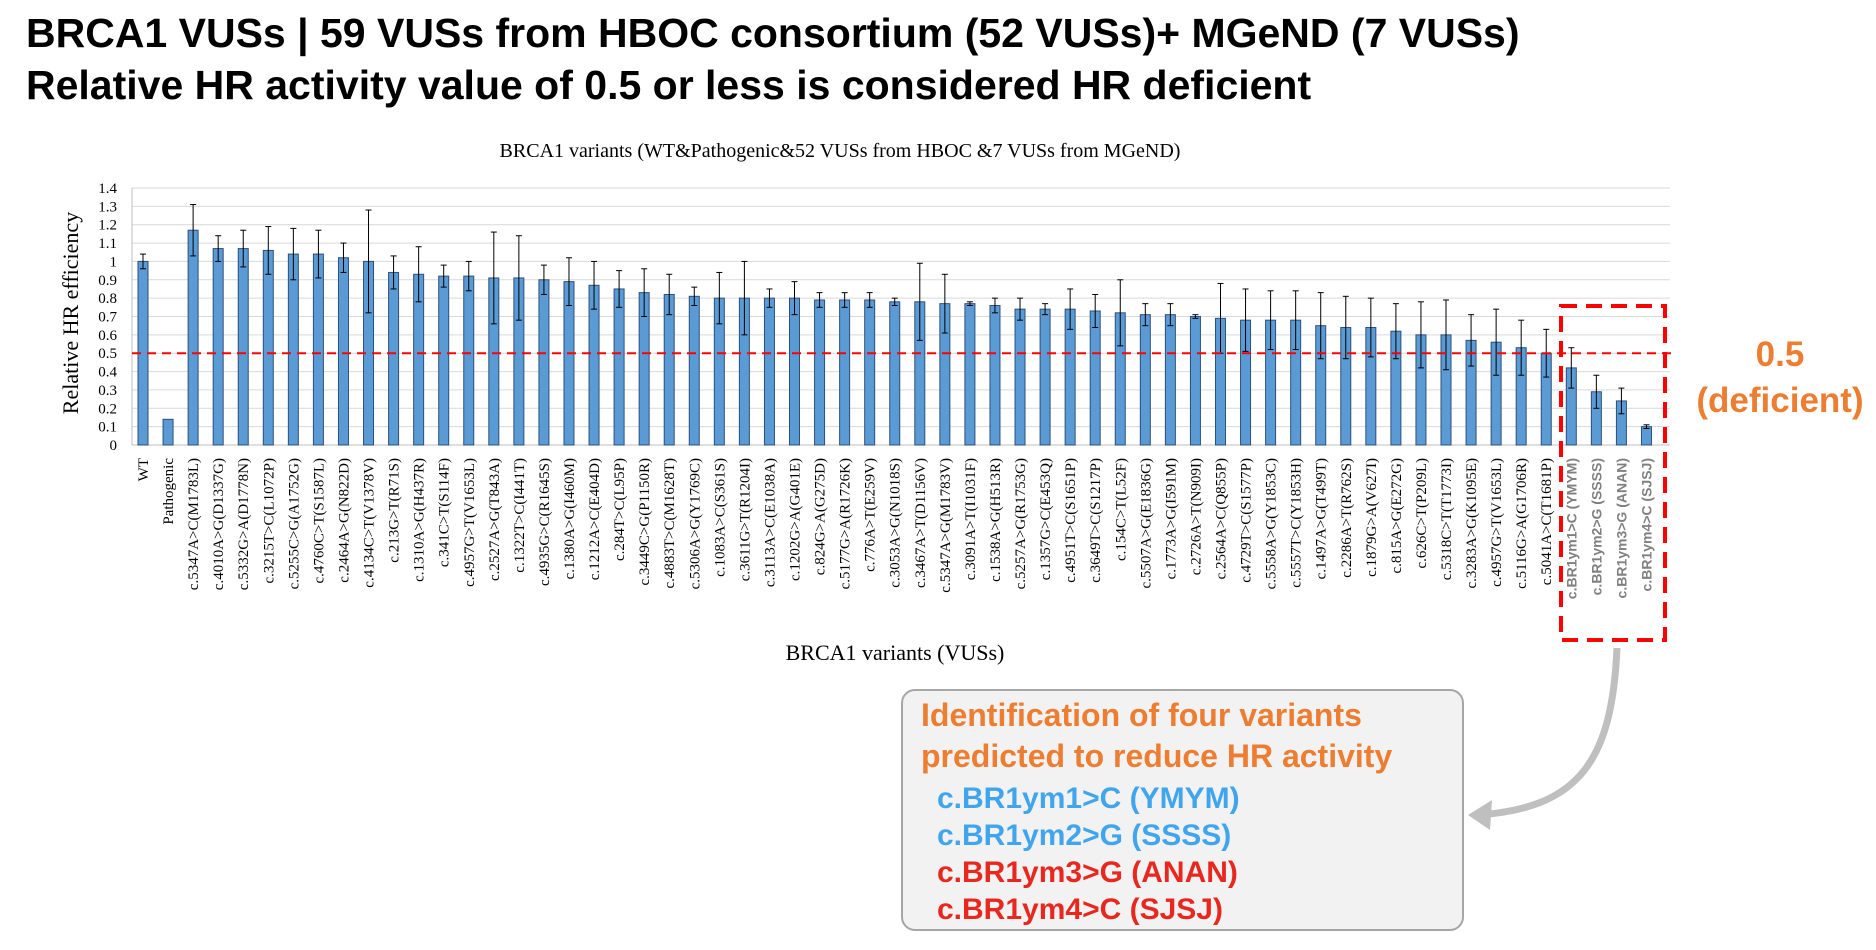 The width and height of the screenshot is (1876, 950). I want to click on x-tick-label: c.284T>C(L95P), so click(620, 509).